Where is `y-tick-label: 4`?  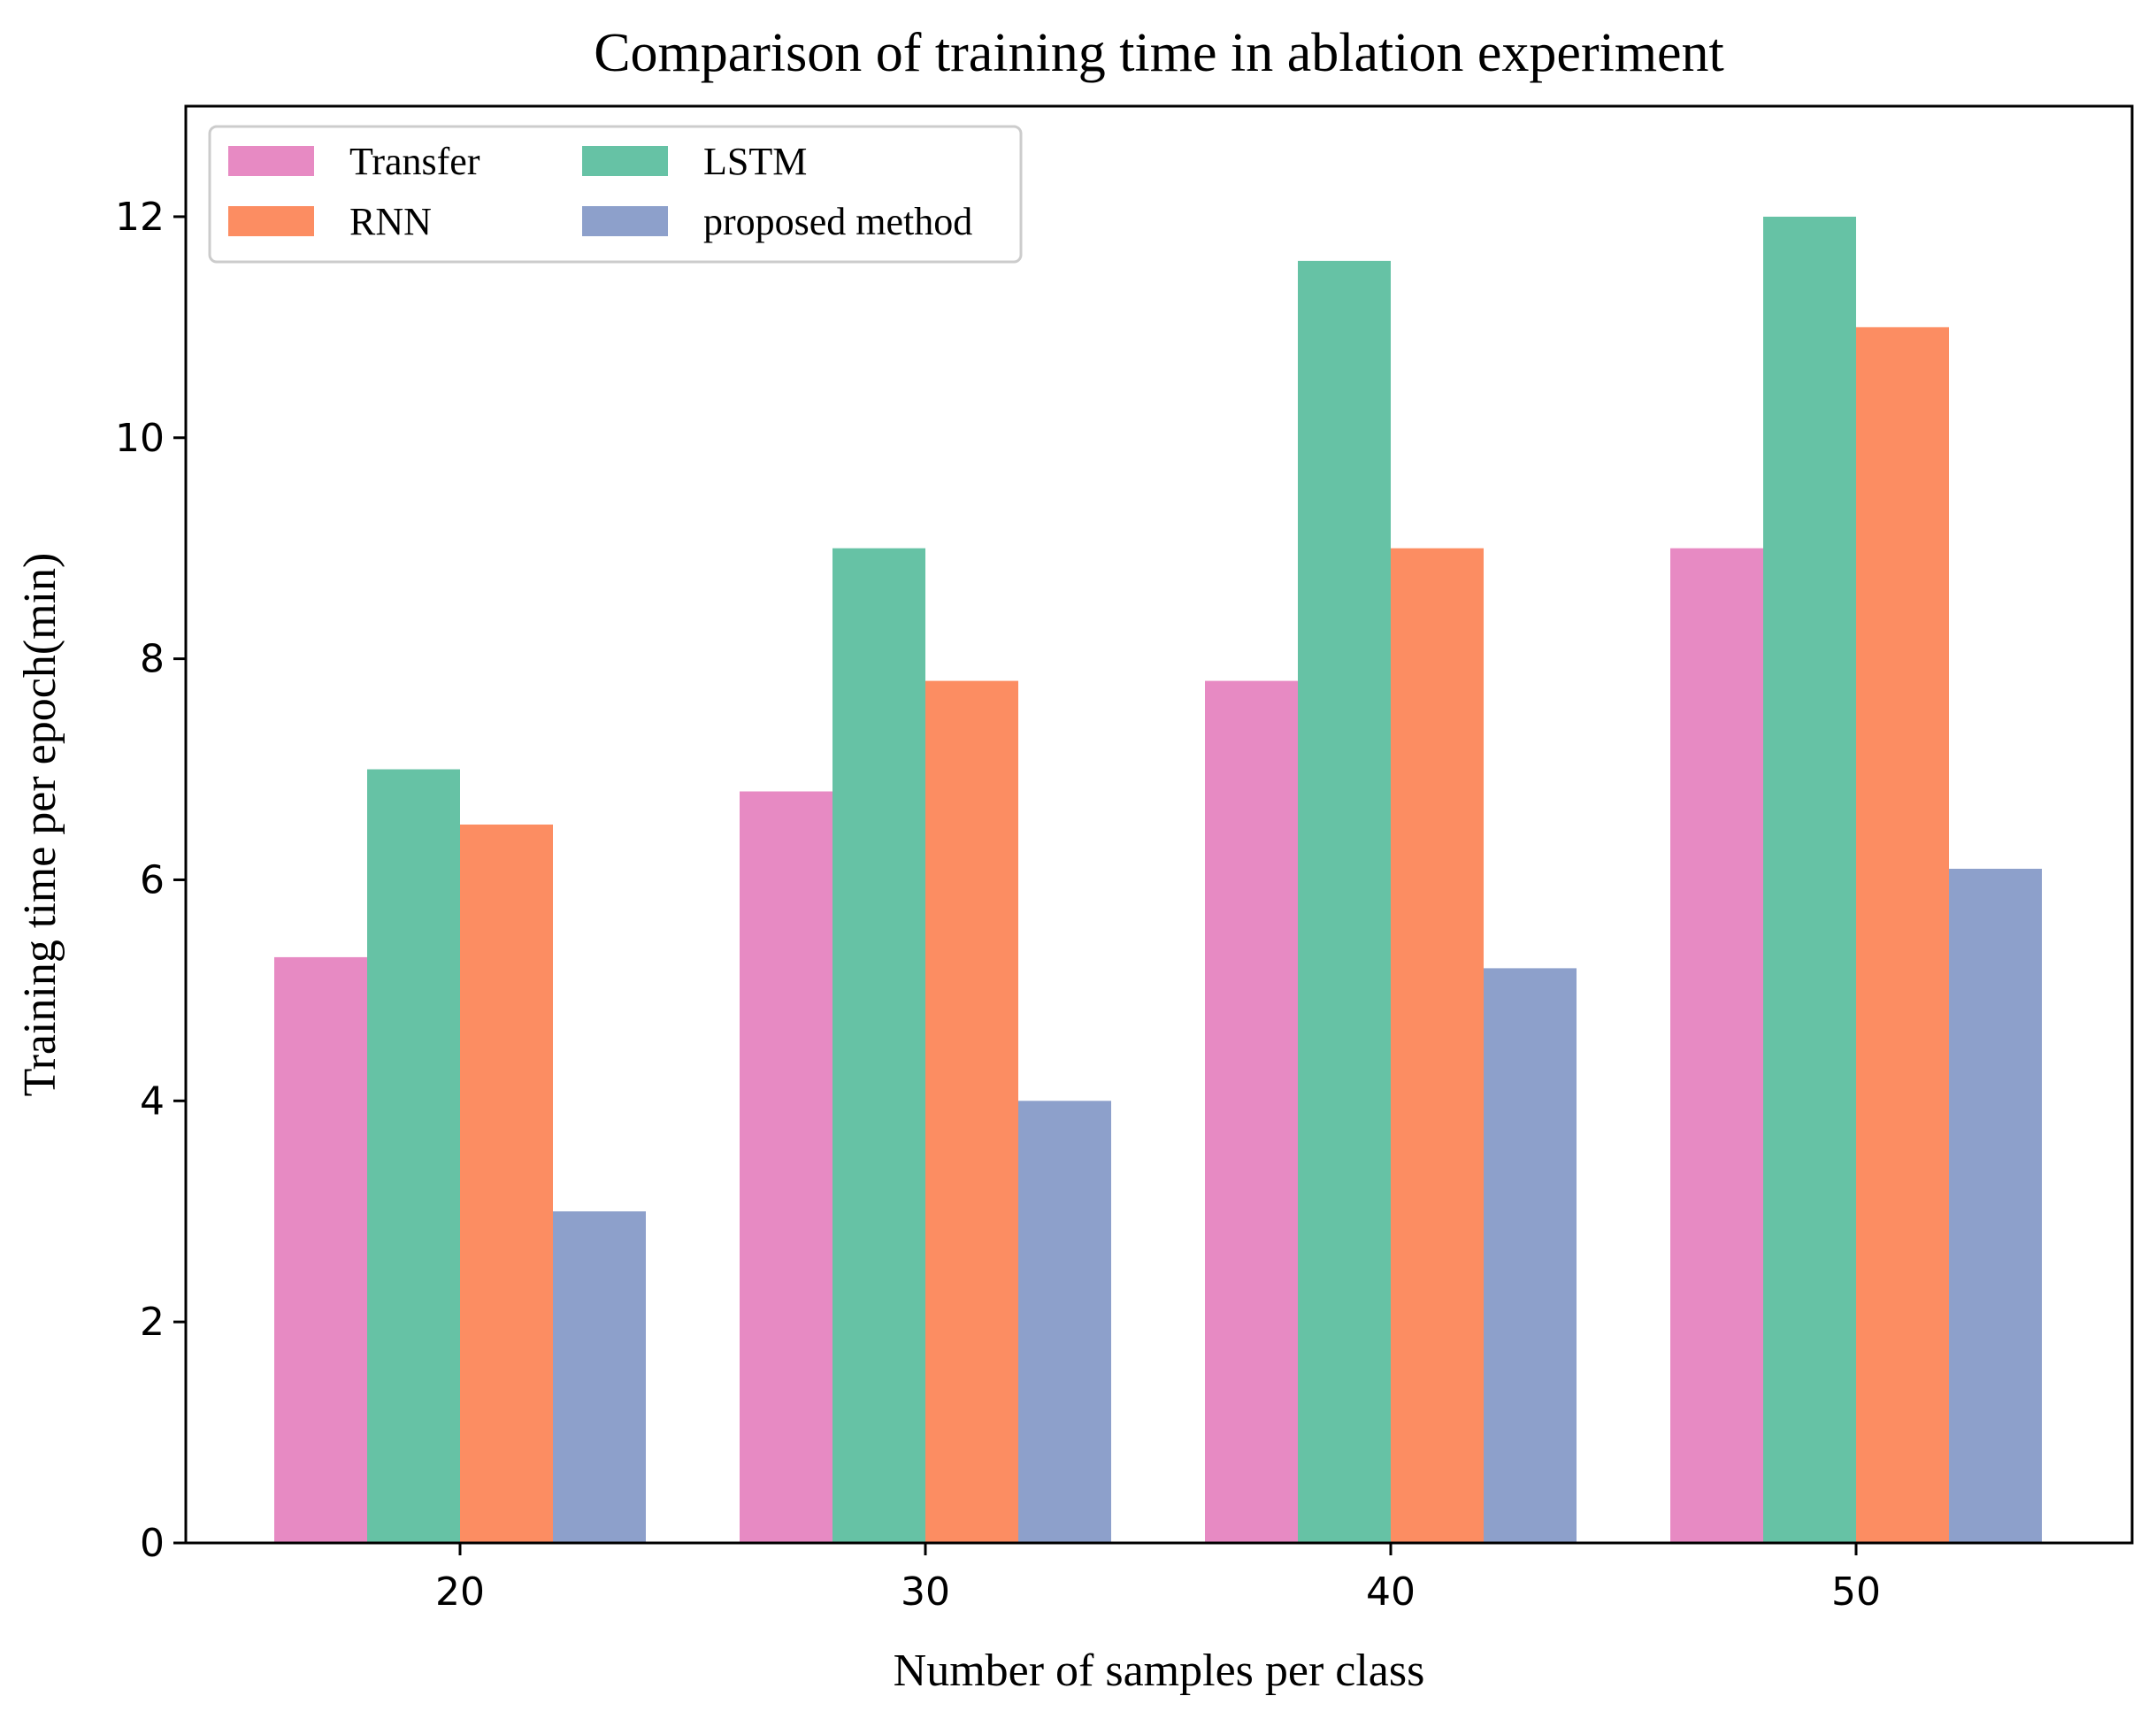
y-tick-label: 4 is located at coordinates (152, 1101).